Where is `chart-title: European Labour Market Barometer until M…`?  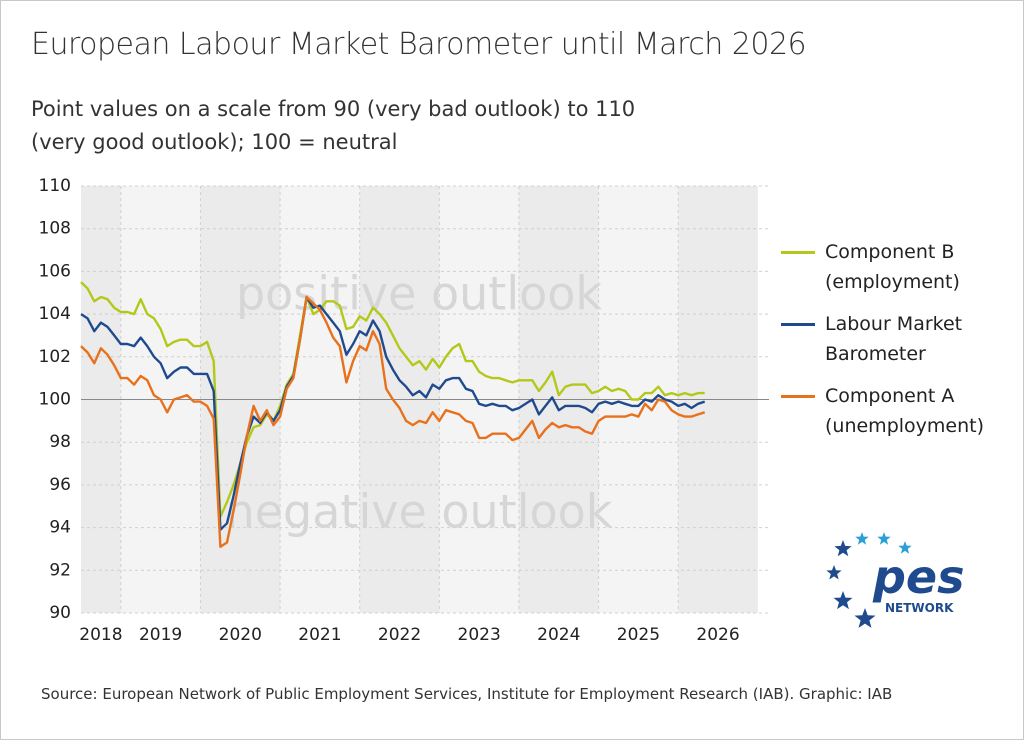
chart-title: European Labour Market Barometer until M… is located at coordinates (419, 44).